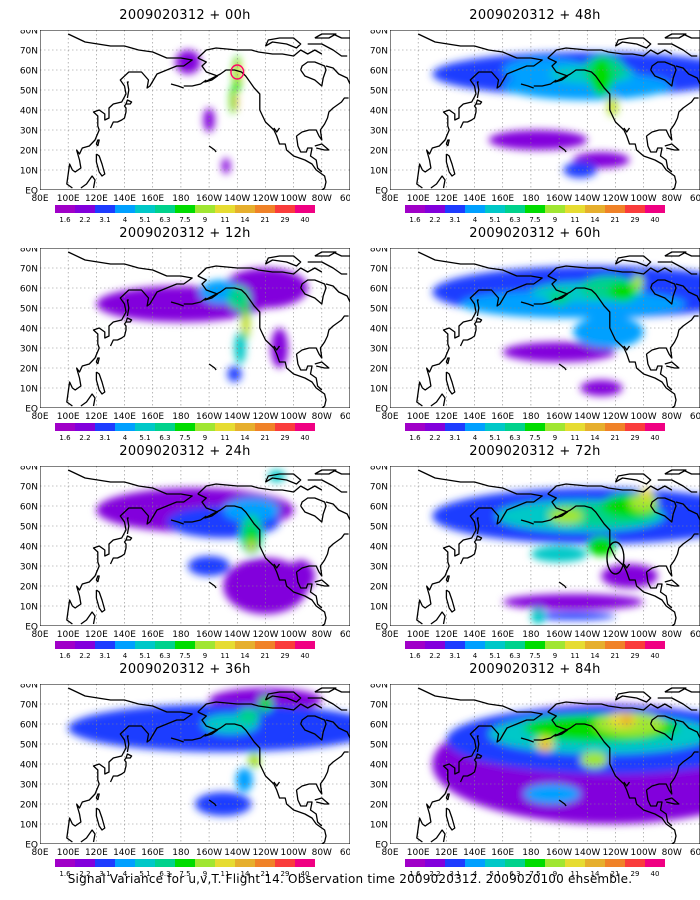  What do you see at coordinates (195, 328) in the screenshot?
I see `map-background` at bounding box center [195, 328].